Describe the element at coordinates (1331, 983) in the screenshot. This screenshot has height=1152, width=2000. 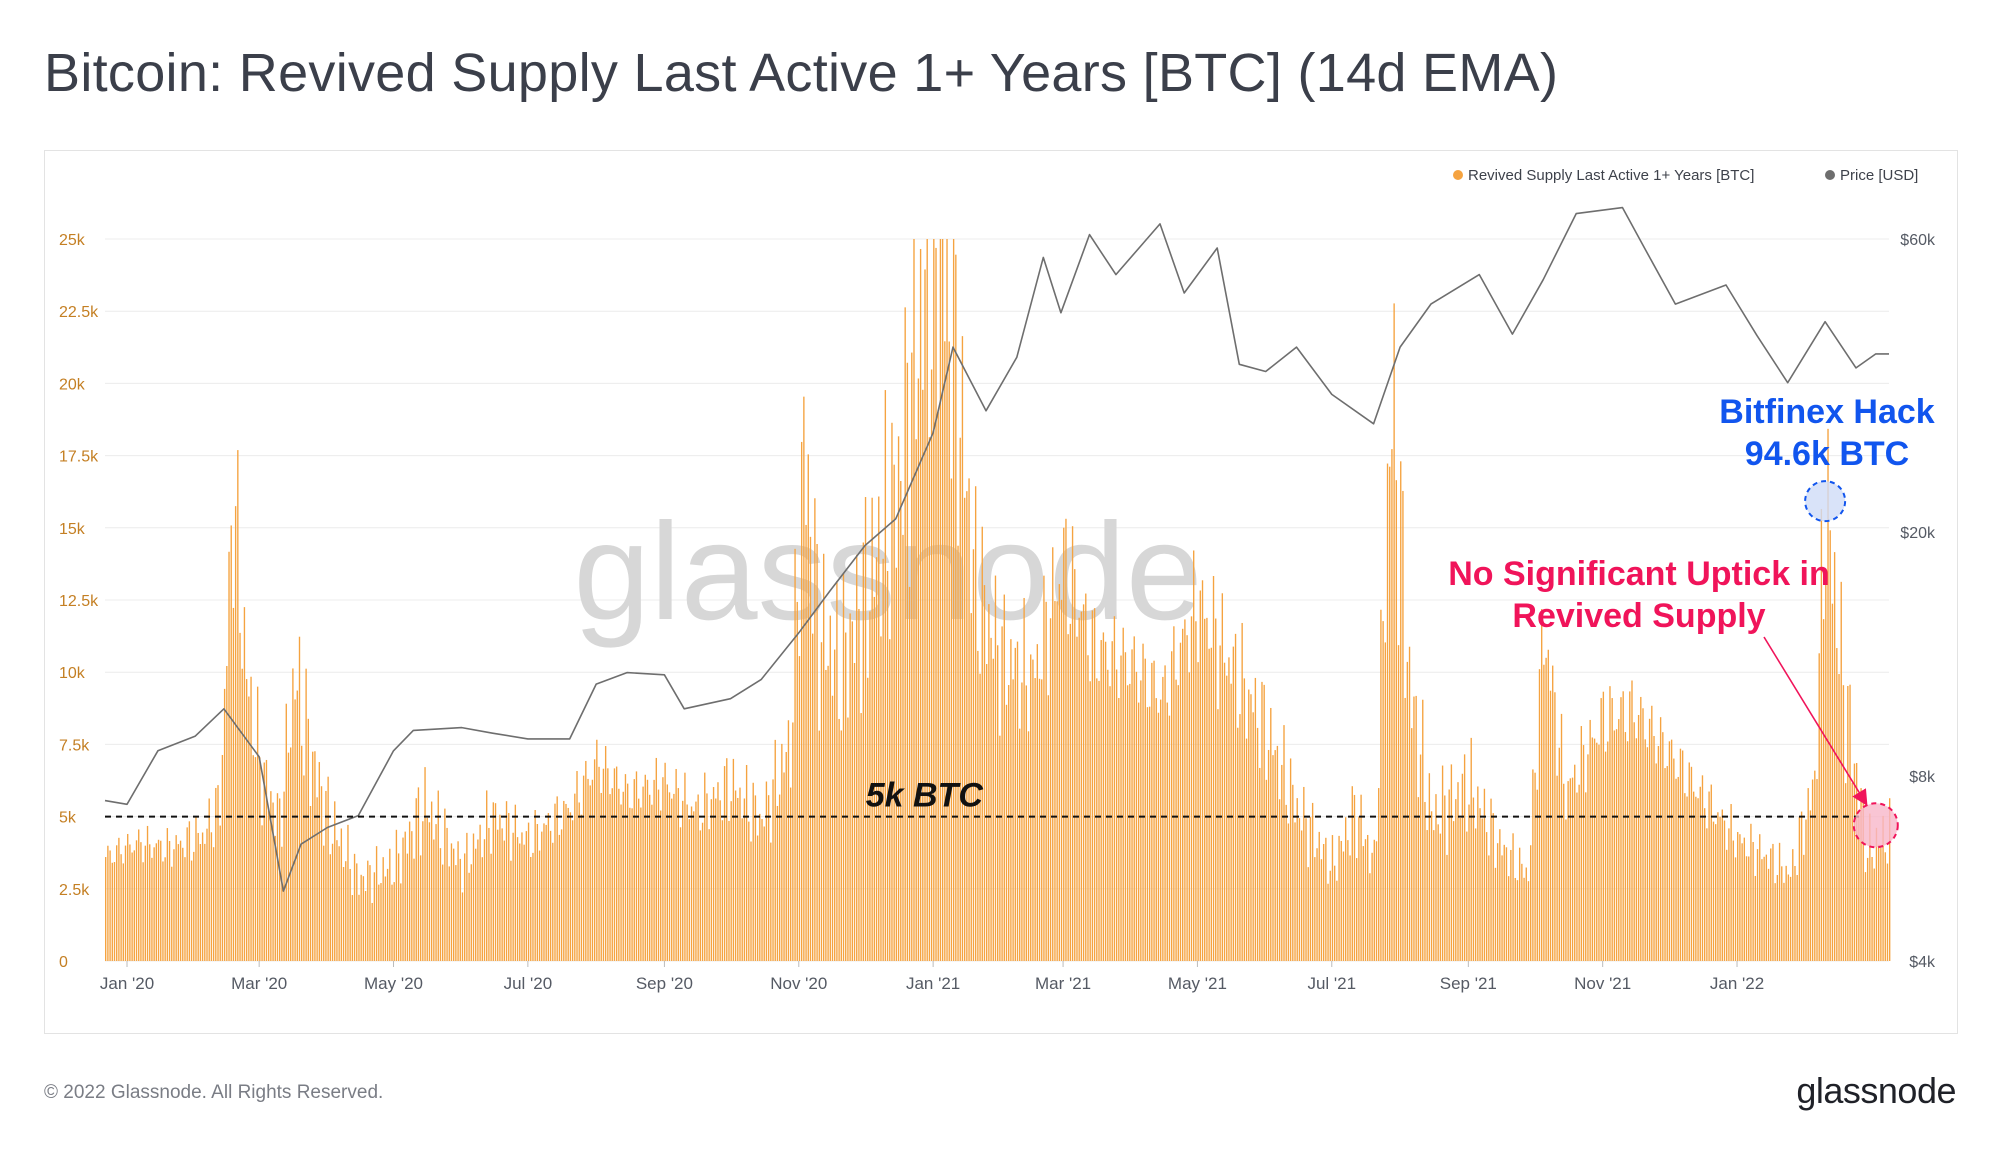
I see `x-tick-label: Jul '21` at that location.